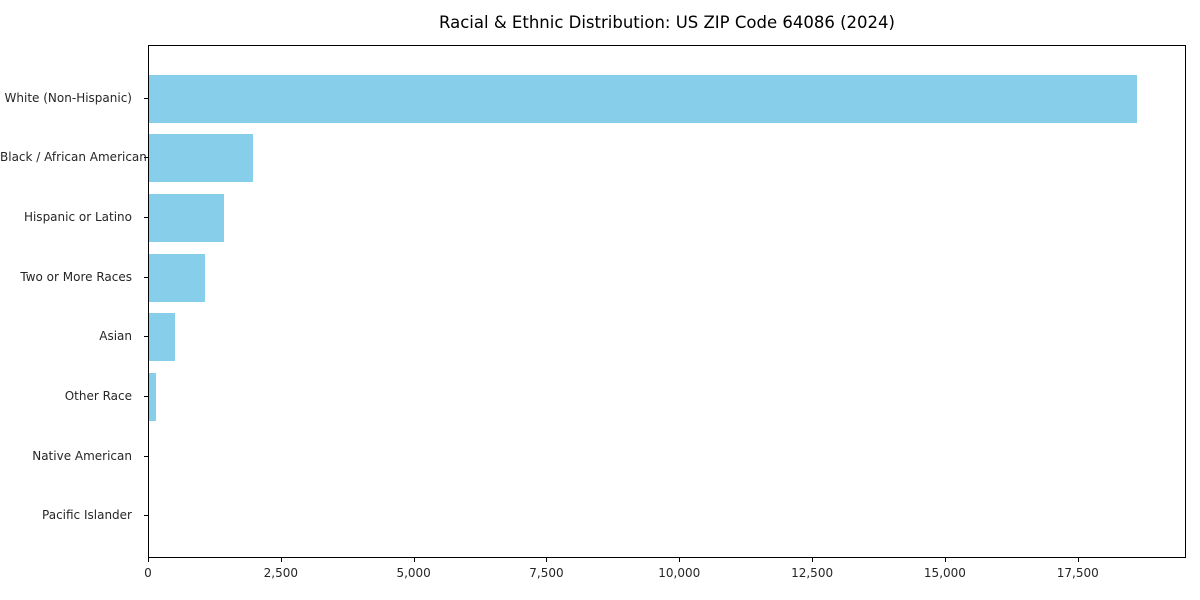  Describe the element at coordinates (77, 216) in the screenshot. I see `y-tick-label: Hispanic or Latino` at that location.